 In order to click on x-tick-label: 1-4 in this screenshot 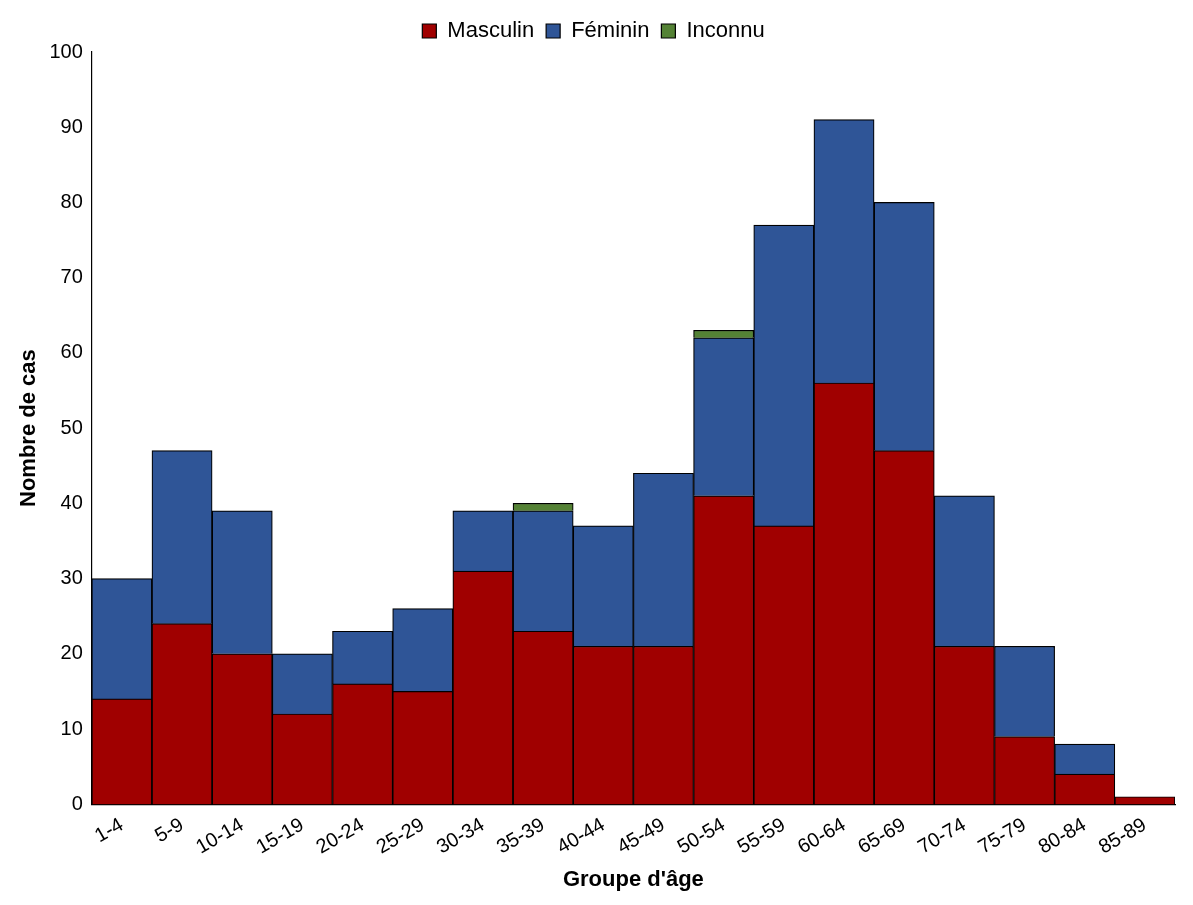, I will do `click(108, 829)`.